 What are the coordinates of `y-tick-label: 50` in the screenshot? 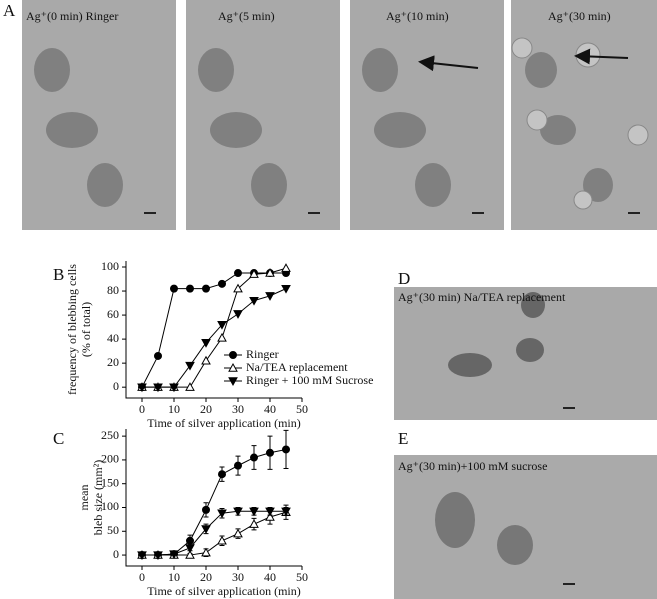 It's located at (113, 530).